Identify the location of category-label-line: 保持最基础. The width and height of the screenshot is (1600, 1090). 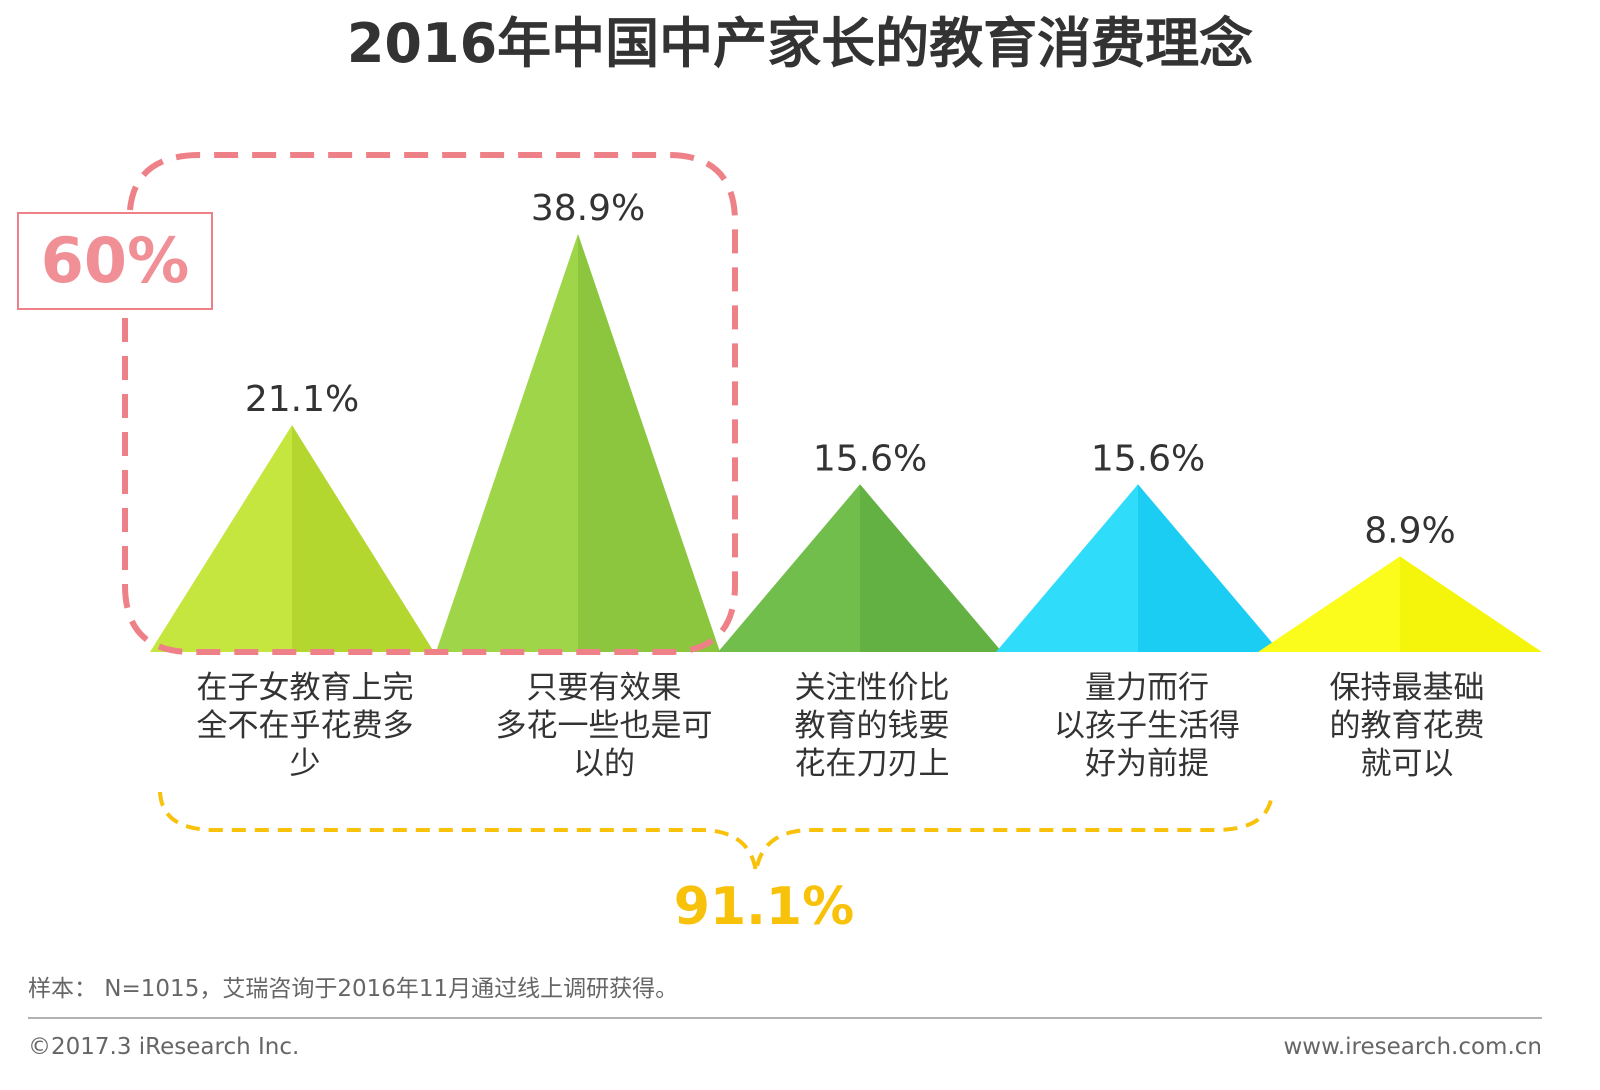
(1407, 688).